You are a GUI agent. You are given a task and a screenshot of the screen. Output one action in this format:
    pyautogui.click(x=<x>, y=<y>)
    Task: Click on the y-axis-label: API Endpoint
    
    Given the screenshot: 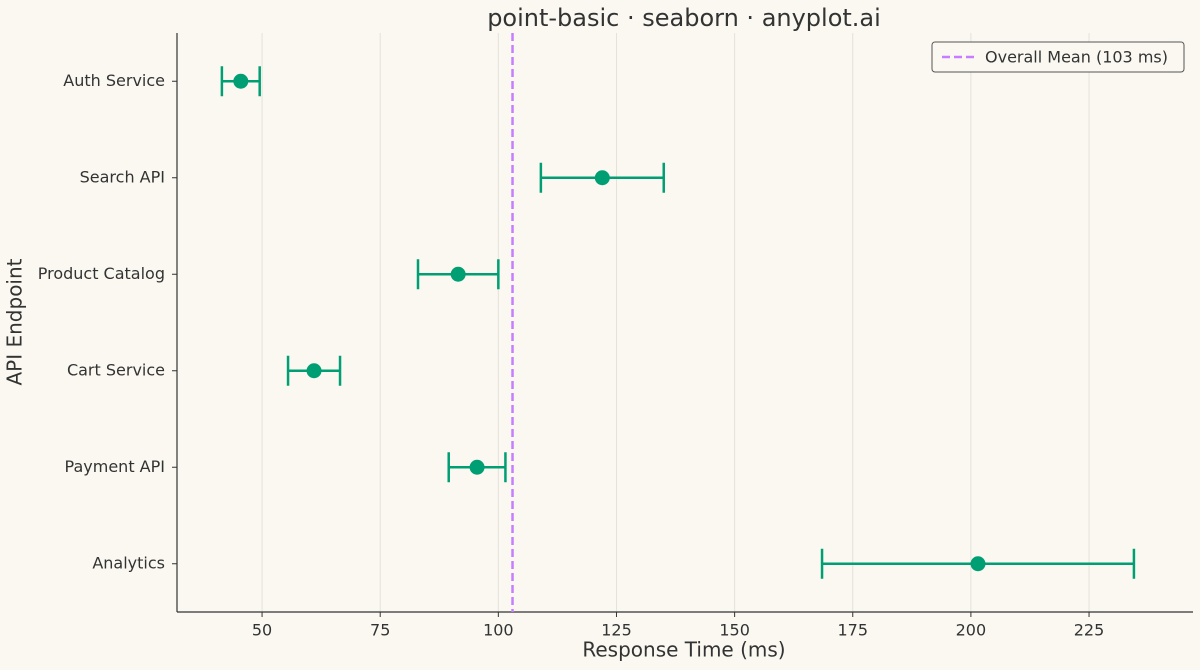 What is the action you would take?
    pyautogui.click(x=15, y=321)
    